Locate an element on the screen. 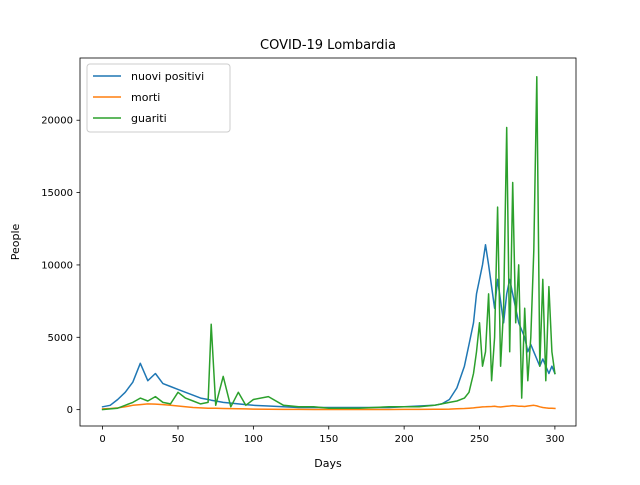  legend: nuovi positivi morti guariti is located at coordinates (158, 98).